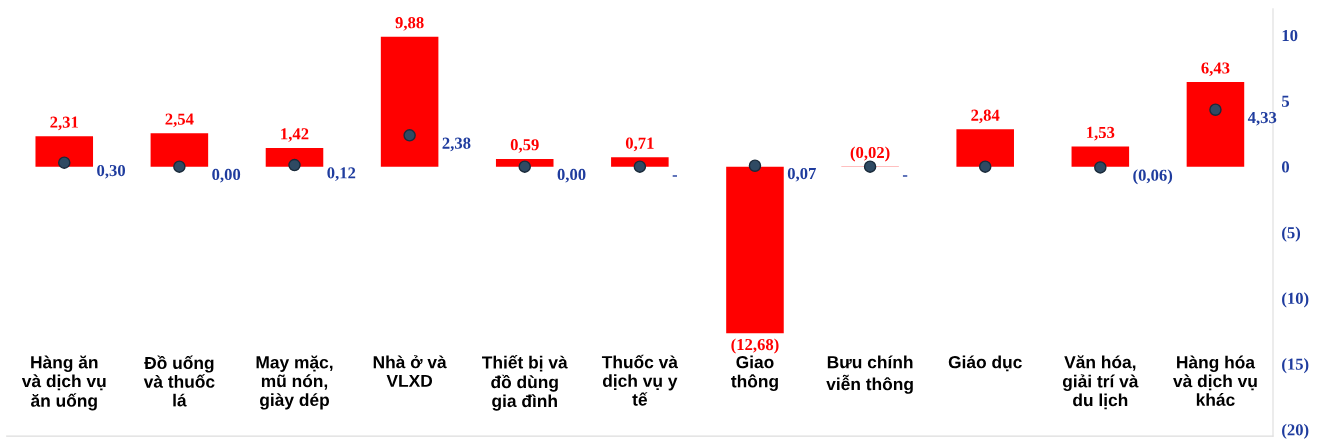 The image size is (1340, 445). I want to click on x-tick-label: Bưu chính viễn thông, so click(869, 374).